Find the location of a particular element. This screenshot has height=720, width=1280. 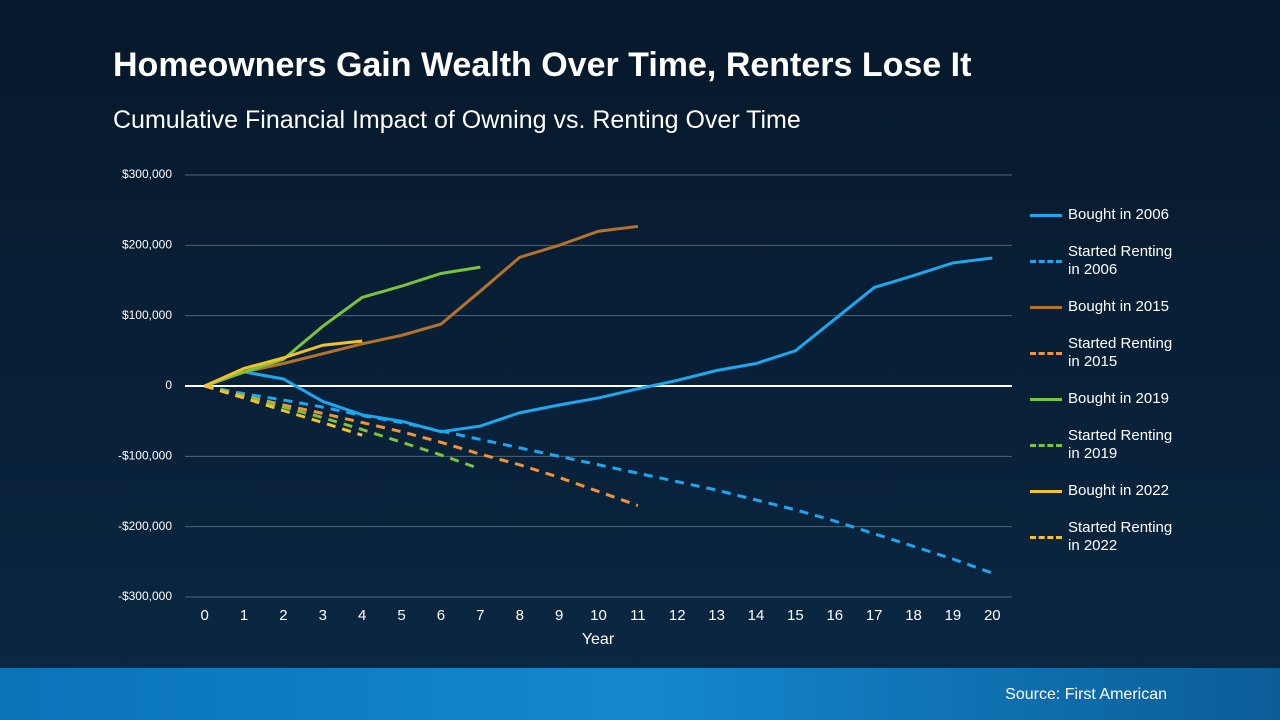

x-tick-label: 17 is located at coordinates (874, 615).